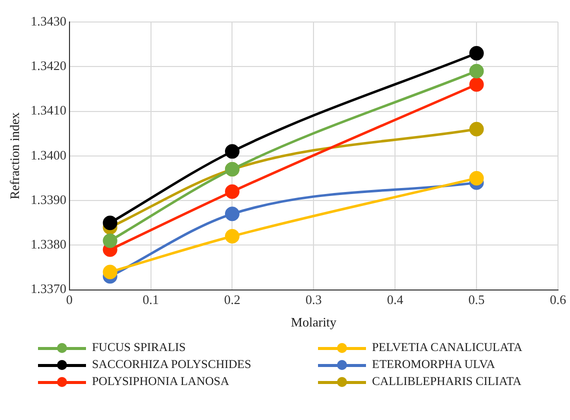 Image resolution: width=570 pixels, height=420 pixels. What do you see at coordinates (172, 364) in the screenshot?
I see `legend-label: SACCORHIZA POLYSCHIDES` at bounding box center [172, 364].